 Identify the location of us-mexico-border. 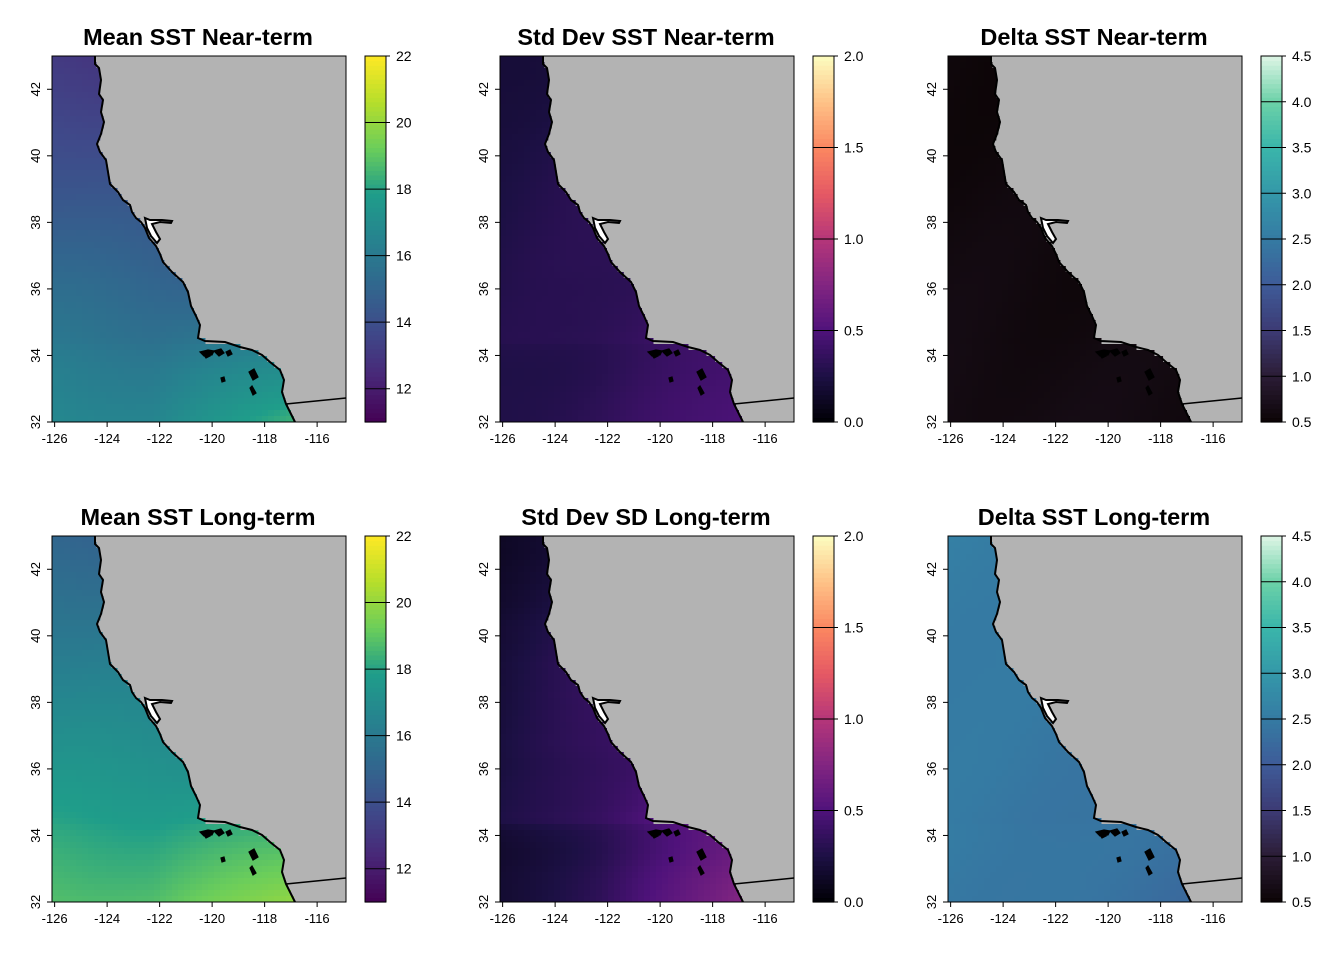
(764, 401).